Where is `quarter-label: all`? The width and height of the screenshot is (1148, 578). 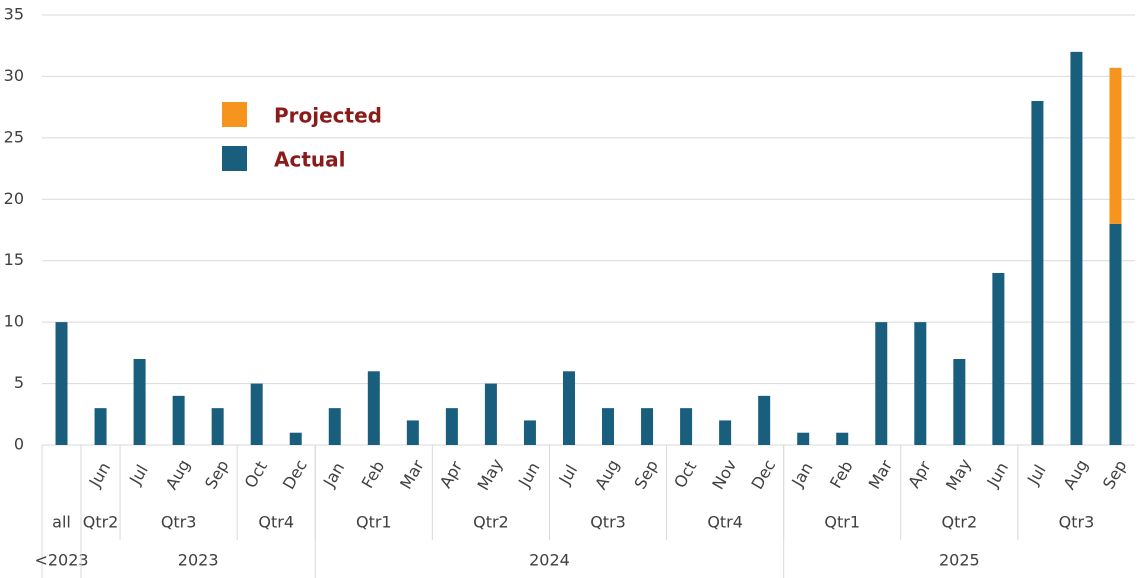
quarter-label: all is located at coordinates (61, 522).